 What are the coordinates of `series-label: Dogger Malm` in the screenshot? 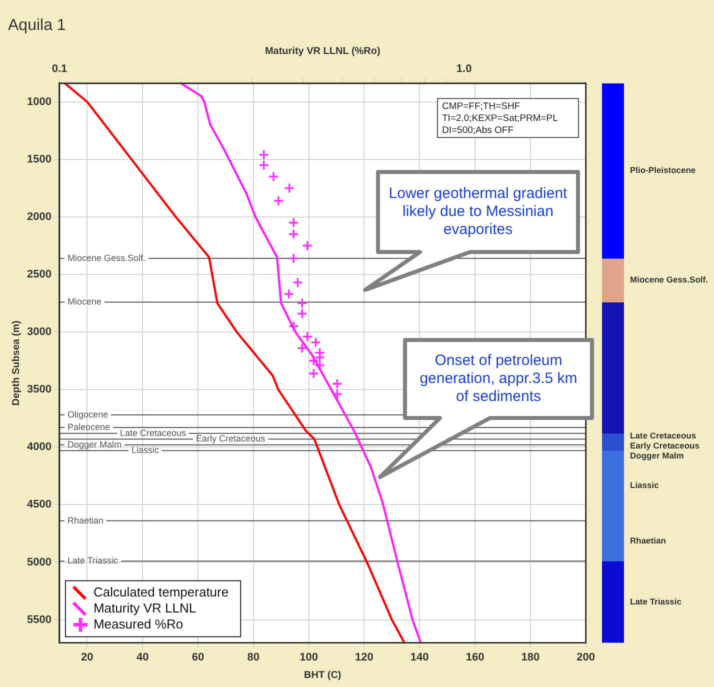 It's located at (657, 455).